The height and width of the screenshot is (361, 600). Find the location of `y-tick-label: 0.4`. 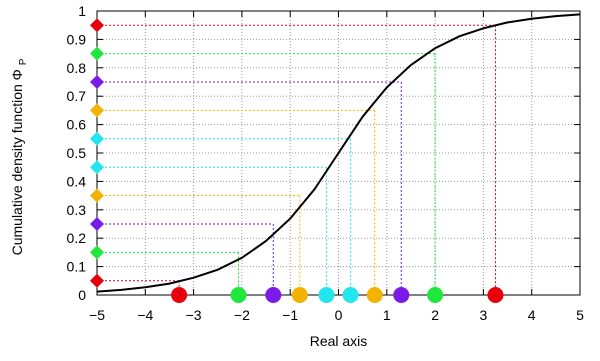

y-tick-label: 0.4 is located at coordinates (77, 181).